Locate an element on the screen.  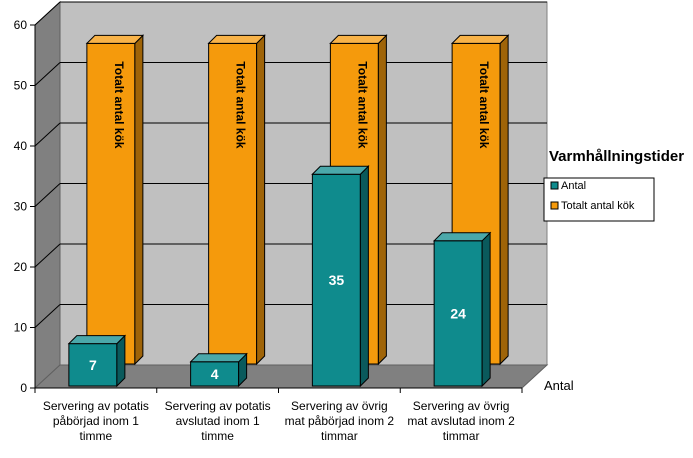
bar-antal-value-label: 24 is located at coordinates (458, 313).